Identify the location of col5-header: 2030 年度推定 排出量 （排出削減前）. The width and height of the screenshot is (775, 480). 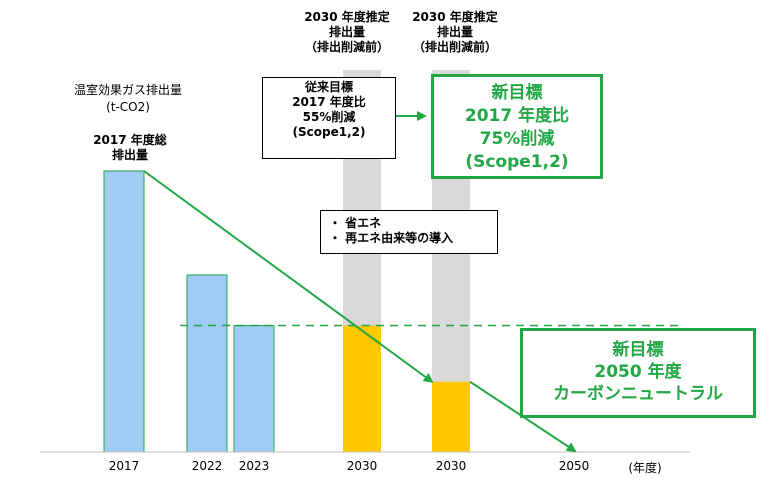
(455, 32).